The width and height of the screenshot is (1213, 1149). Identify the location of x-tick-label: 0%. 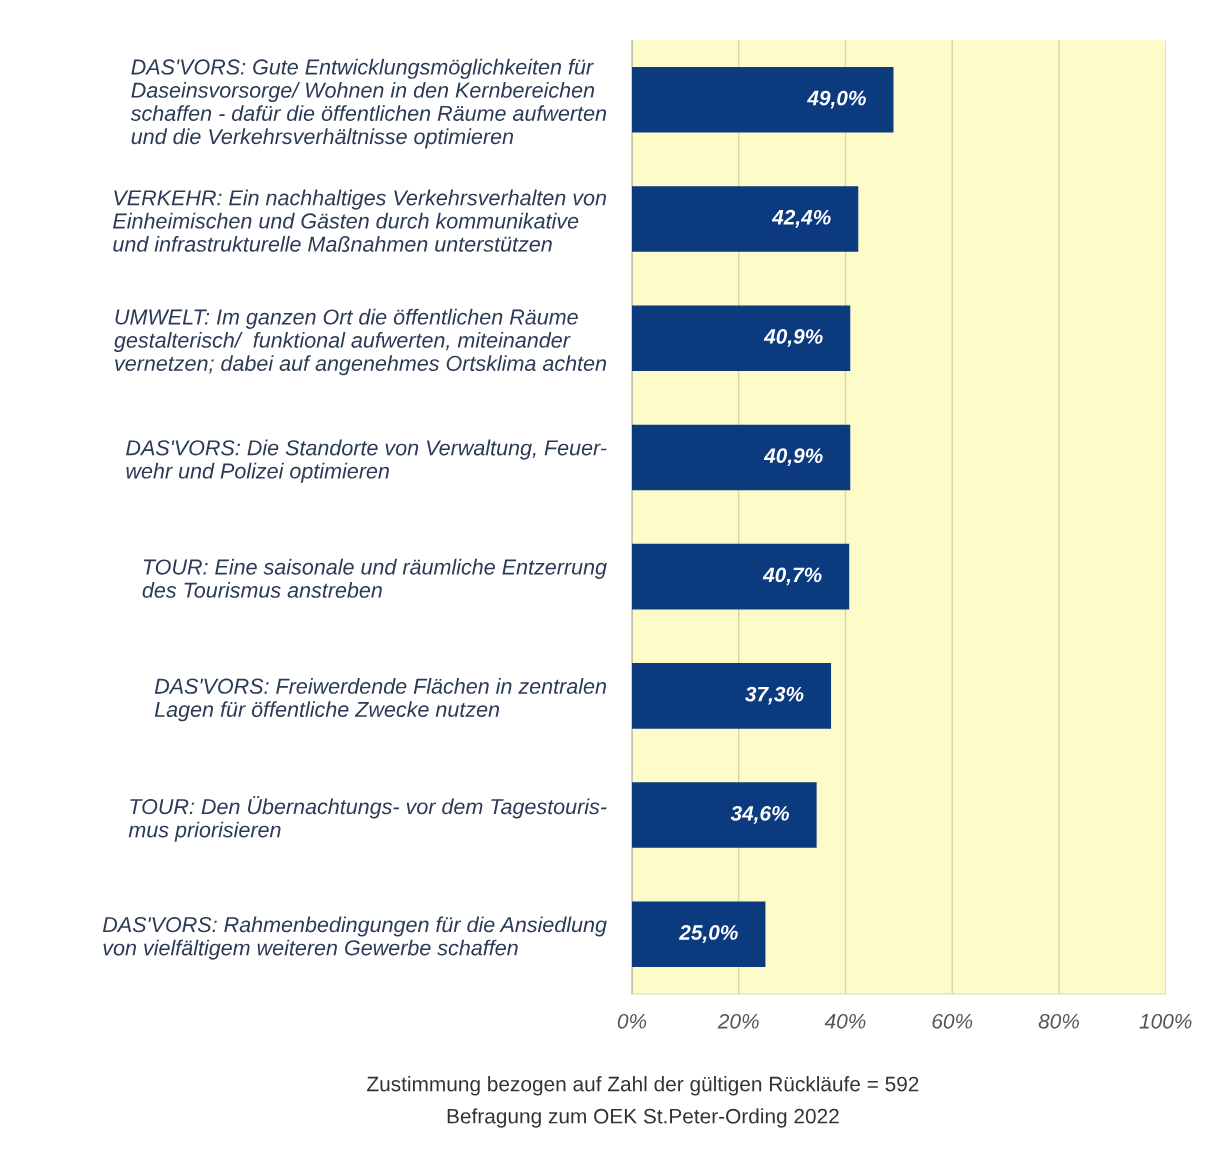
(632, 1021).